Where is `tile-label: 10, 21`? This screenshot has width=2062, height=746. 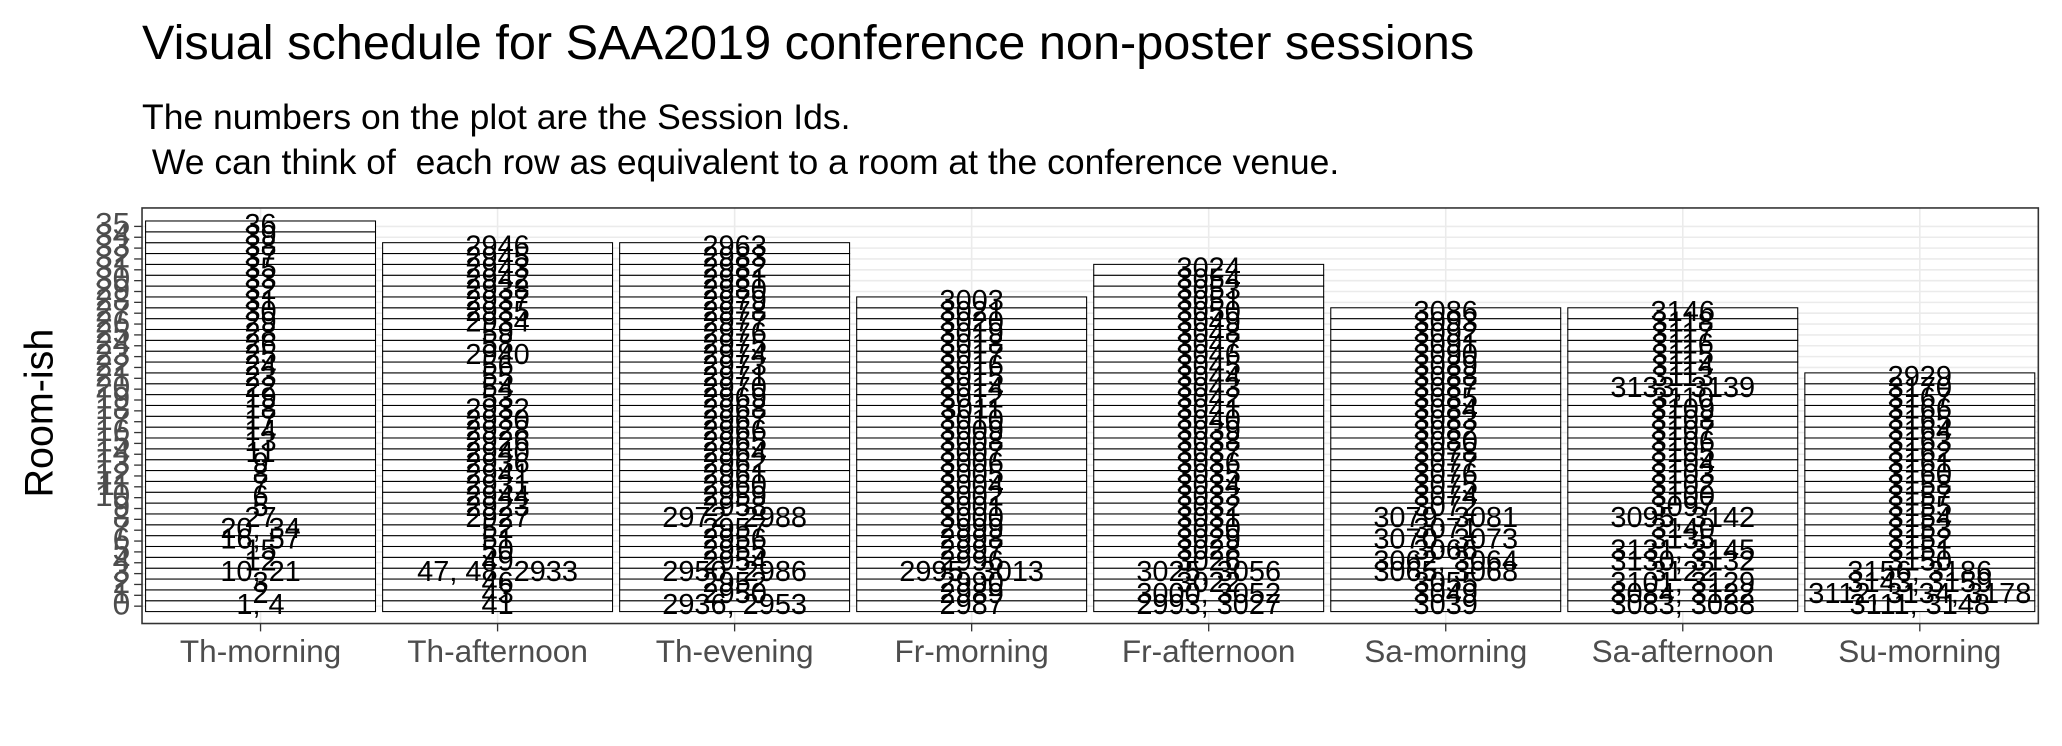
tile-label: 10, 21 is located at coordinates (260, 572).